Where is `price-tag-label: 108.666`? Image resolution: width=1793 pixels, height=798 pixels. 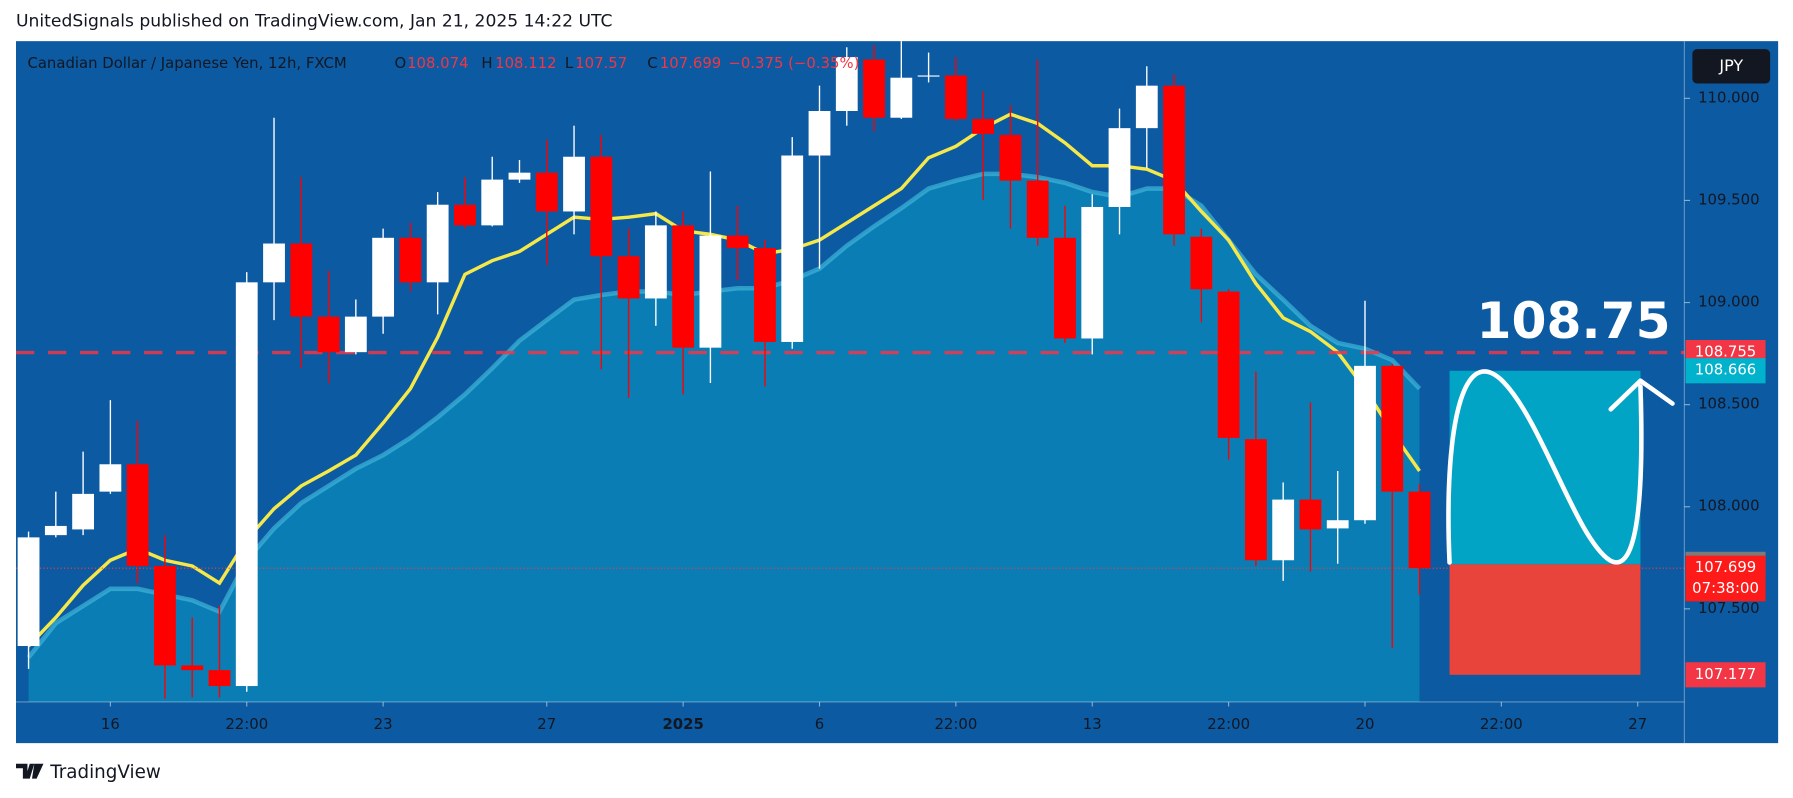 price-tag-label: 108.666 is located at coordinates (1725, 370).